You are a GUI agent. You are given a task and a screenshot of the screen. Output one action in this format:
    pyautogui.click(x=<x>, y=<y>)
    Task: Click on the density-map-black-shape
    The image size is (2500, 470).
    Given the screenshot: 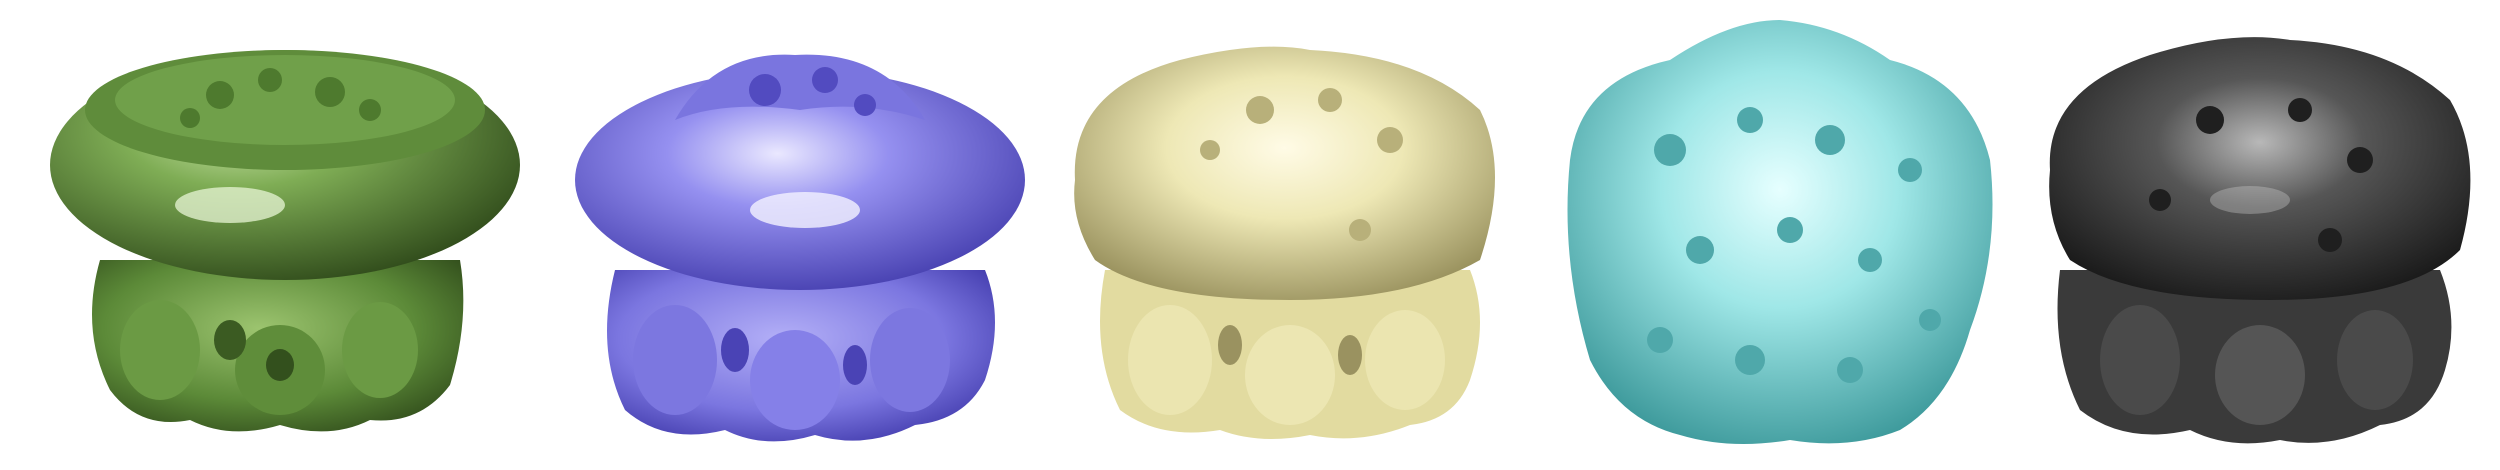 What is the action you would take?
    pyautogui.click(x=2260, y=240)
    